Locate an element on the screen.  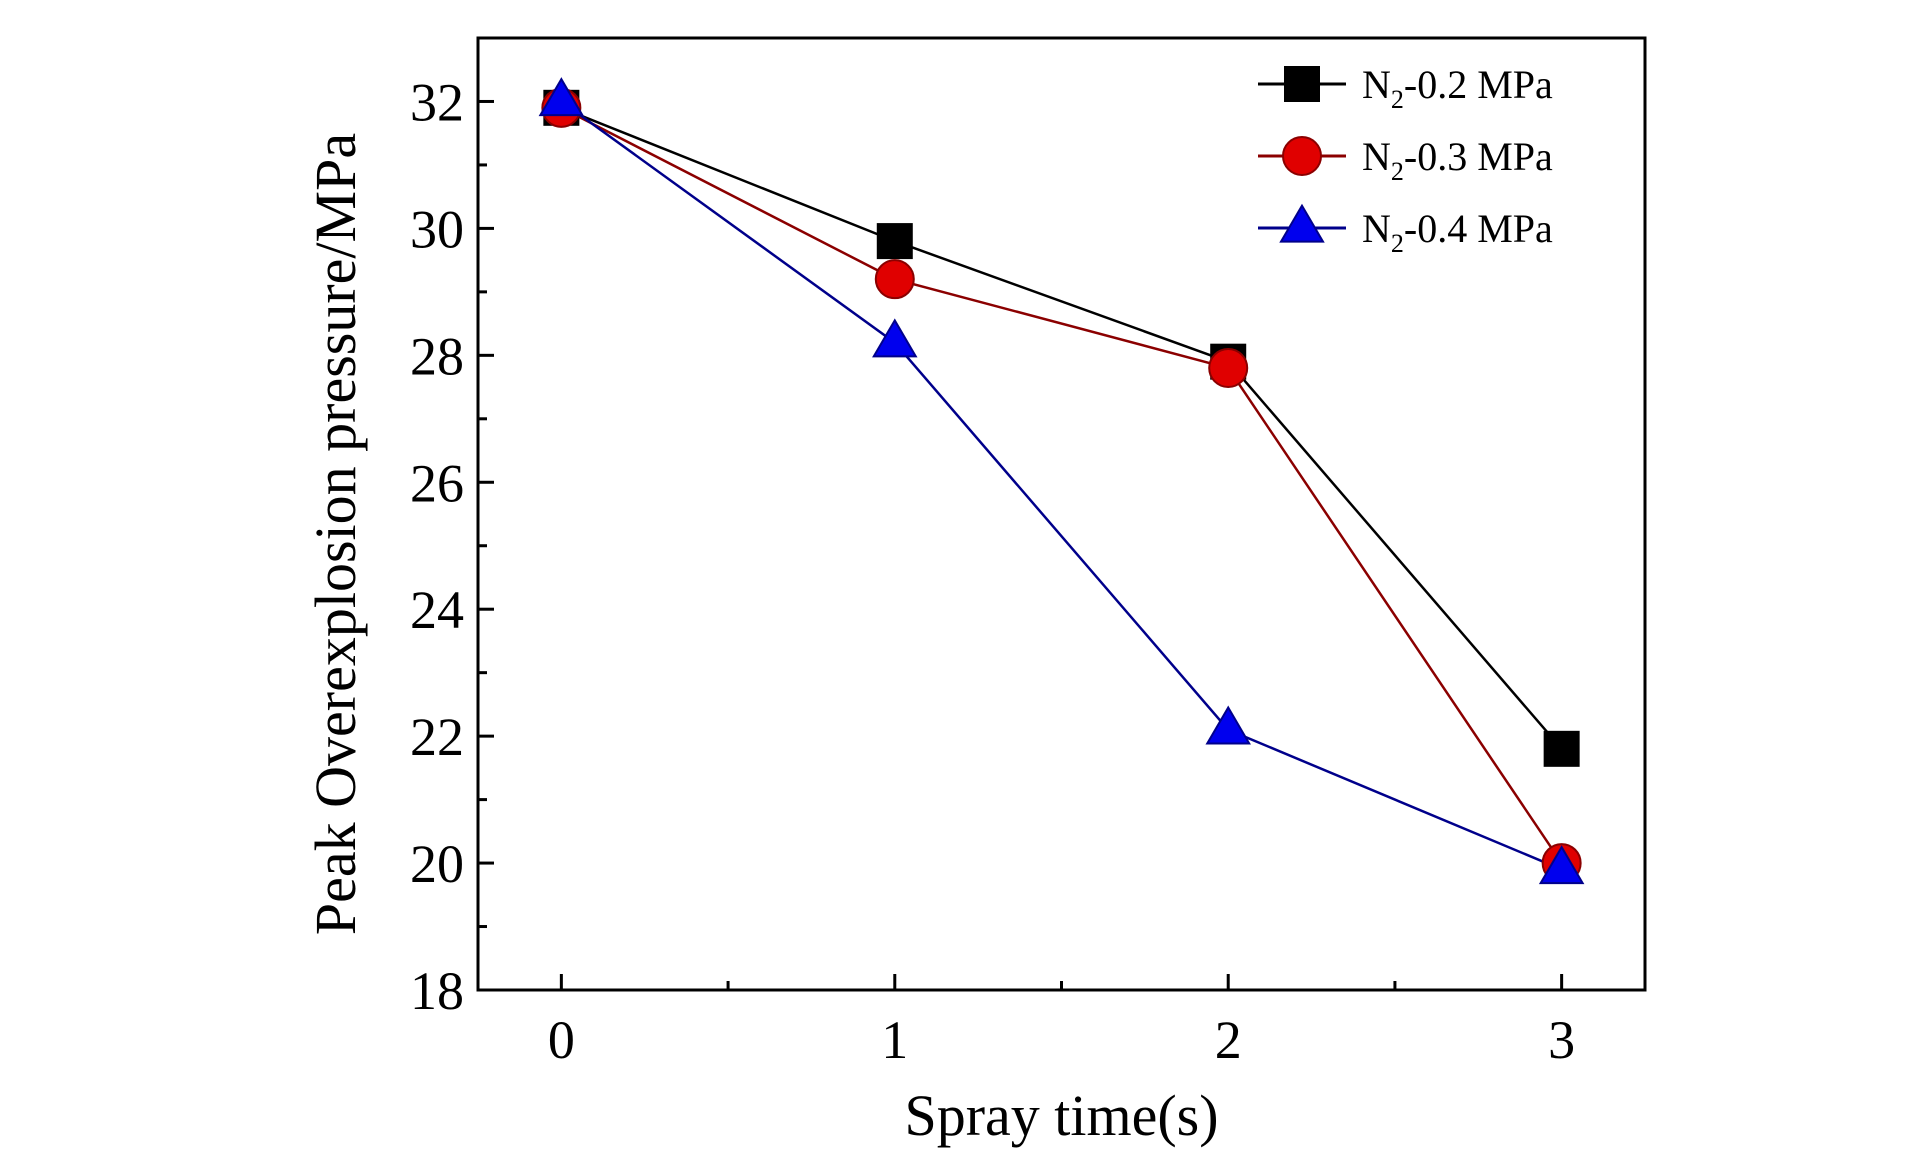
y-tick-label: 22 is located at coordinates (437, 737).